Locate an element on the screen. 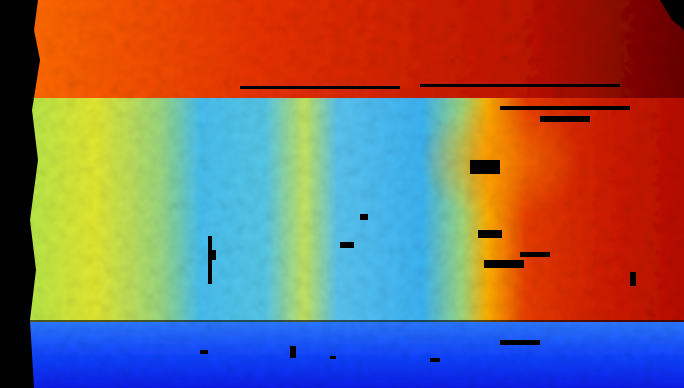 The width and height of the screenshot is (684, 388). top-right-black-edge is located at coordinates (672, 15).